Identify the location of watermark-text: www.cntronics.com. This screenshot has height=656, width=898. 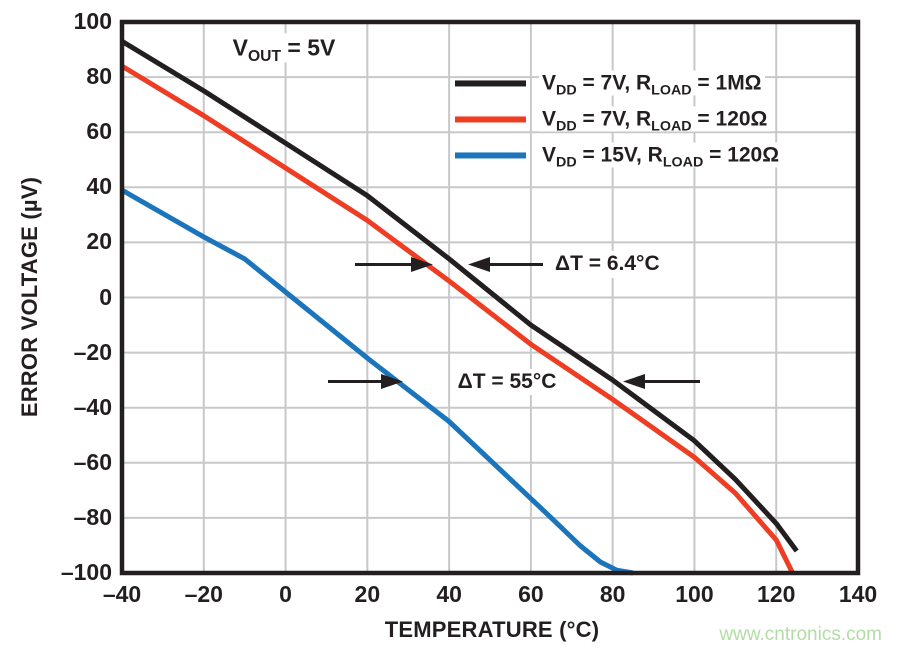
(800, 634).